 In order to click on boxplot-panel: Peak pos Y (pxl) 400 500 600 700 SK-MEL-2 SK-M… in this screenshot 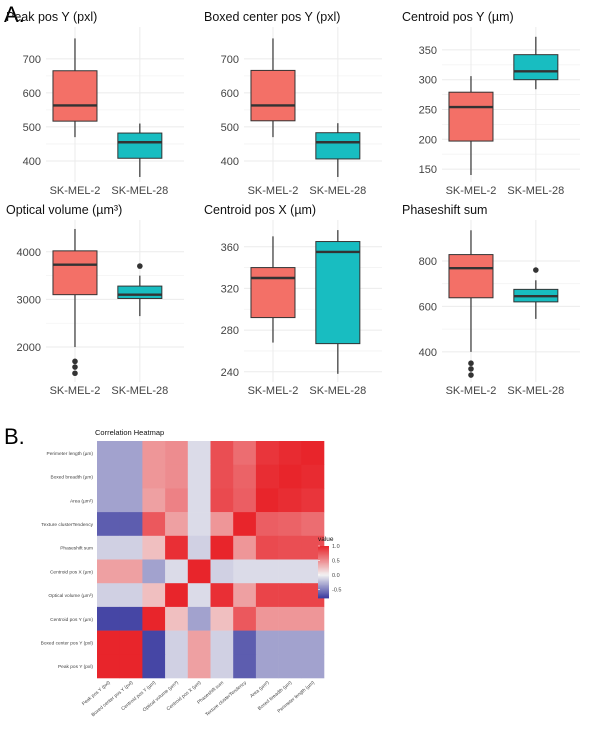, I will do `click(95, 103)`.